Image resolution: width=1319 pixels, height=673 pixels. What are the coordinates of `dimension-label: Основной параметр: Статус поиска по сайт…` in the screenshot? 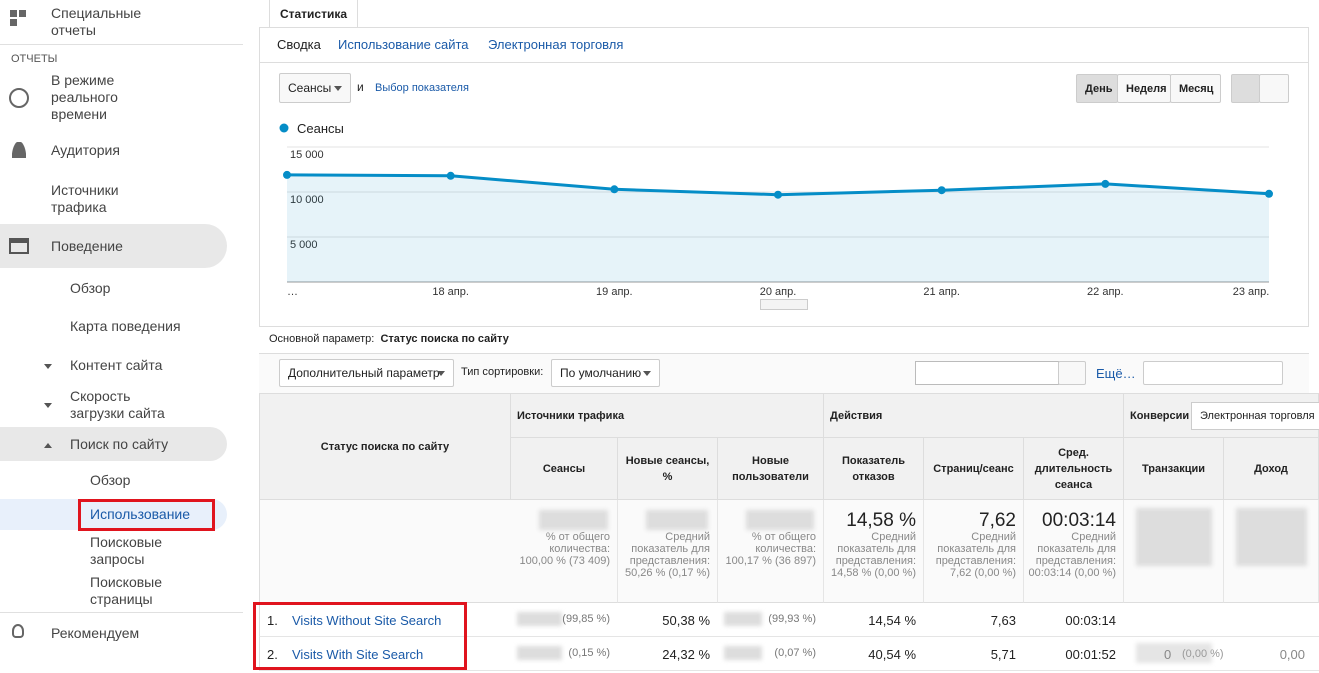 It's located at (389, 339).